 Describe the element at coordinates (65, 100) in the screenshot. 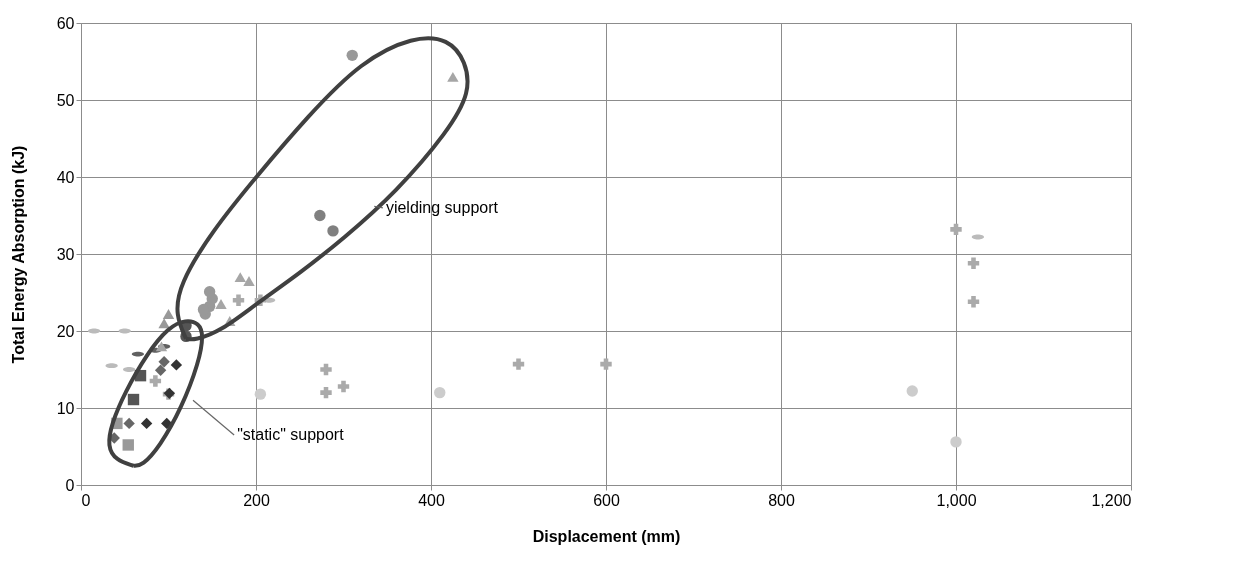

I see `y-tick-label: 50` at that location.